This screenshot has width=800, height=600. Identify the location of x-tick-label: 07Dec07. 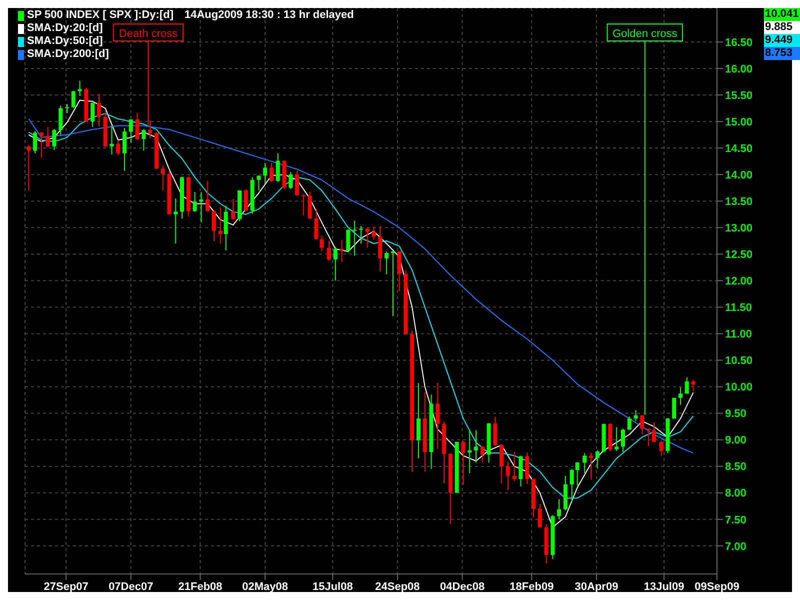
(131, 586).